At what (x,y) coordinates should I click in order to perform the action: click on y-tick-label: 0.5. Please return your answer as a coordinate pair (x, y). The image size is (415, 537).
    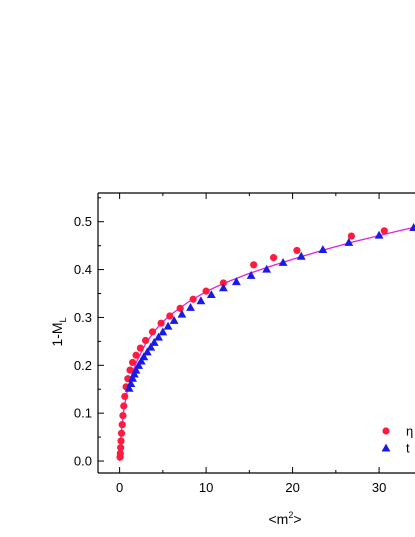
    Looking at the image, I should click on (83, 221).